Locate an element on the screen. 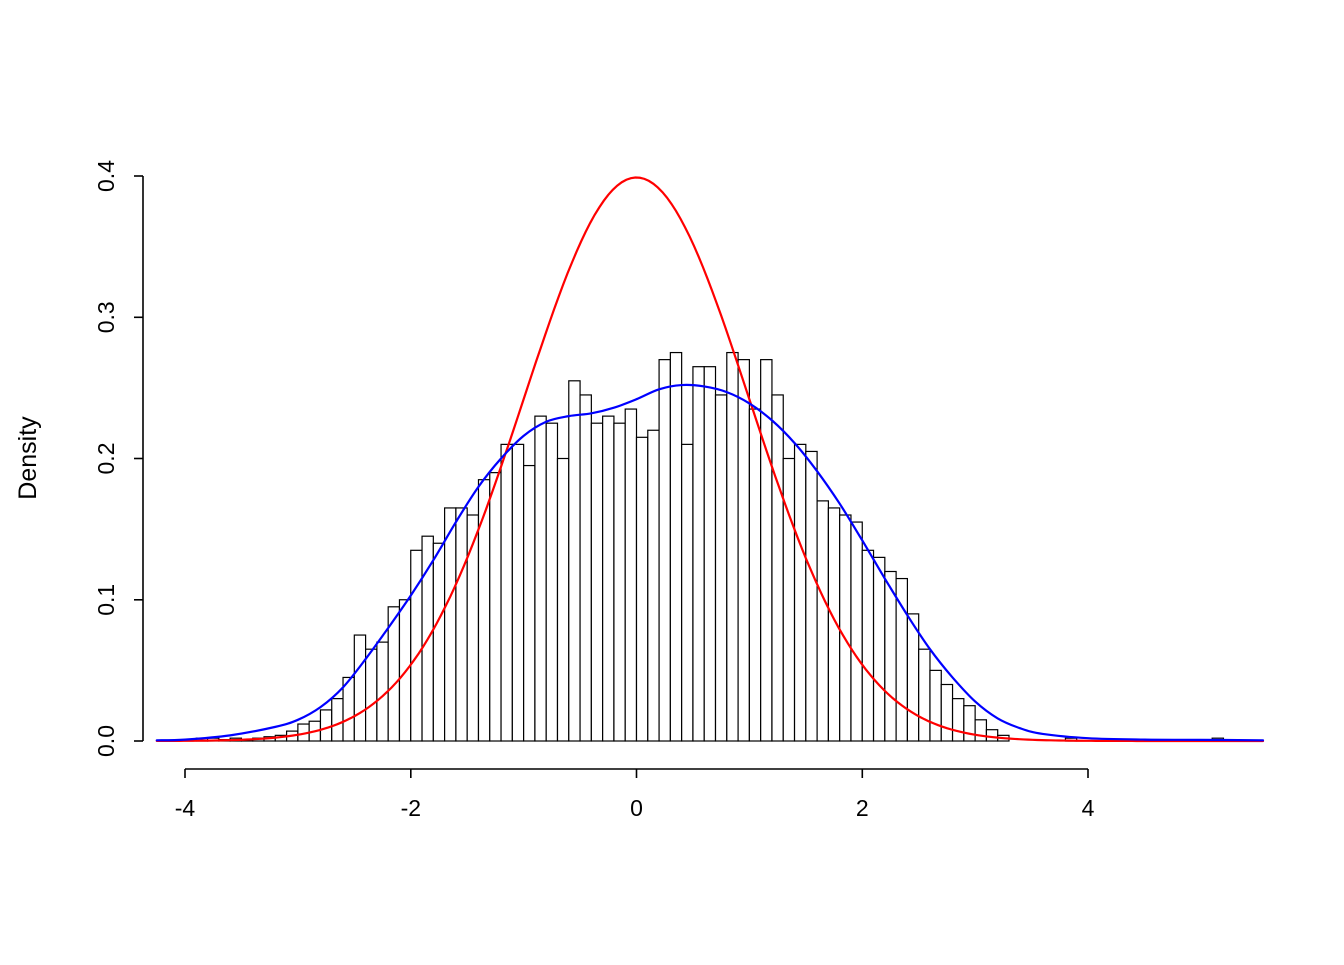 The width and height of the screenshot is (1344, 965). y-tick-label: 0.3 is located at coordinates (106, 317).